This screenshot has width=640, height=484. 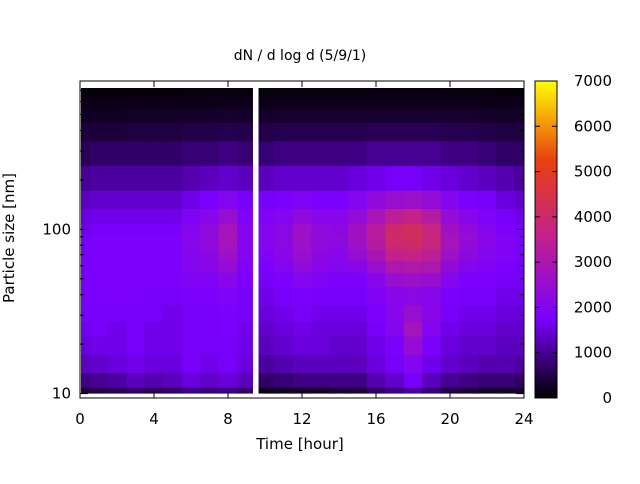 What do you see at coordinates (593, 217) in the screenshot?
I see `colorbar-tick-label: 4000` at bounding box center [593, 217].